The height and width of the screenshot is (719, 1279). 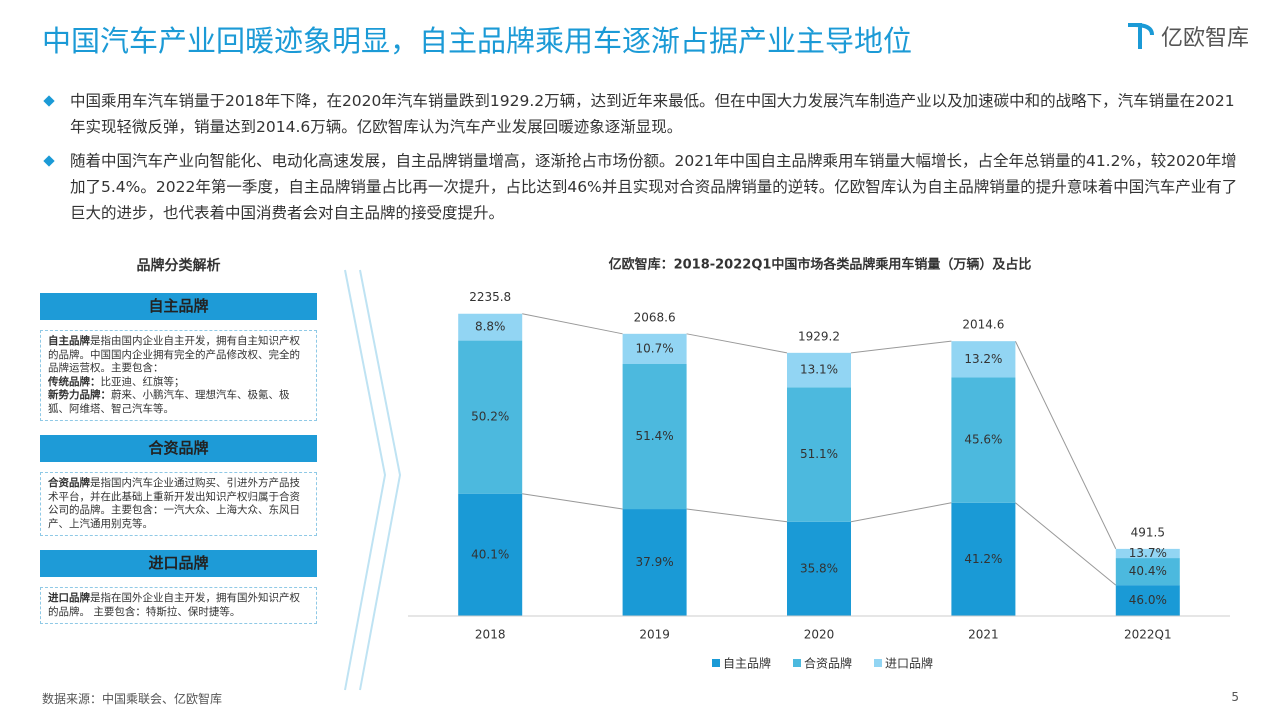 I want to click on value-label: 46.0%, so click(x=1148, y=600).